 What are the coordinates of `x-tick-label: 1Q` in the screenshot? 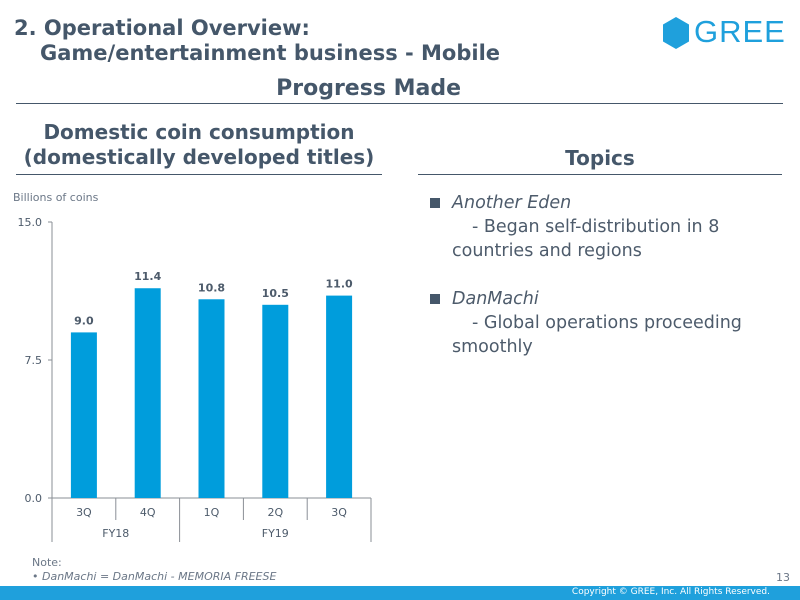 It's located at (212, 512).